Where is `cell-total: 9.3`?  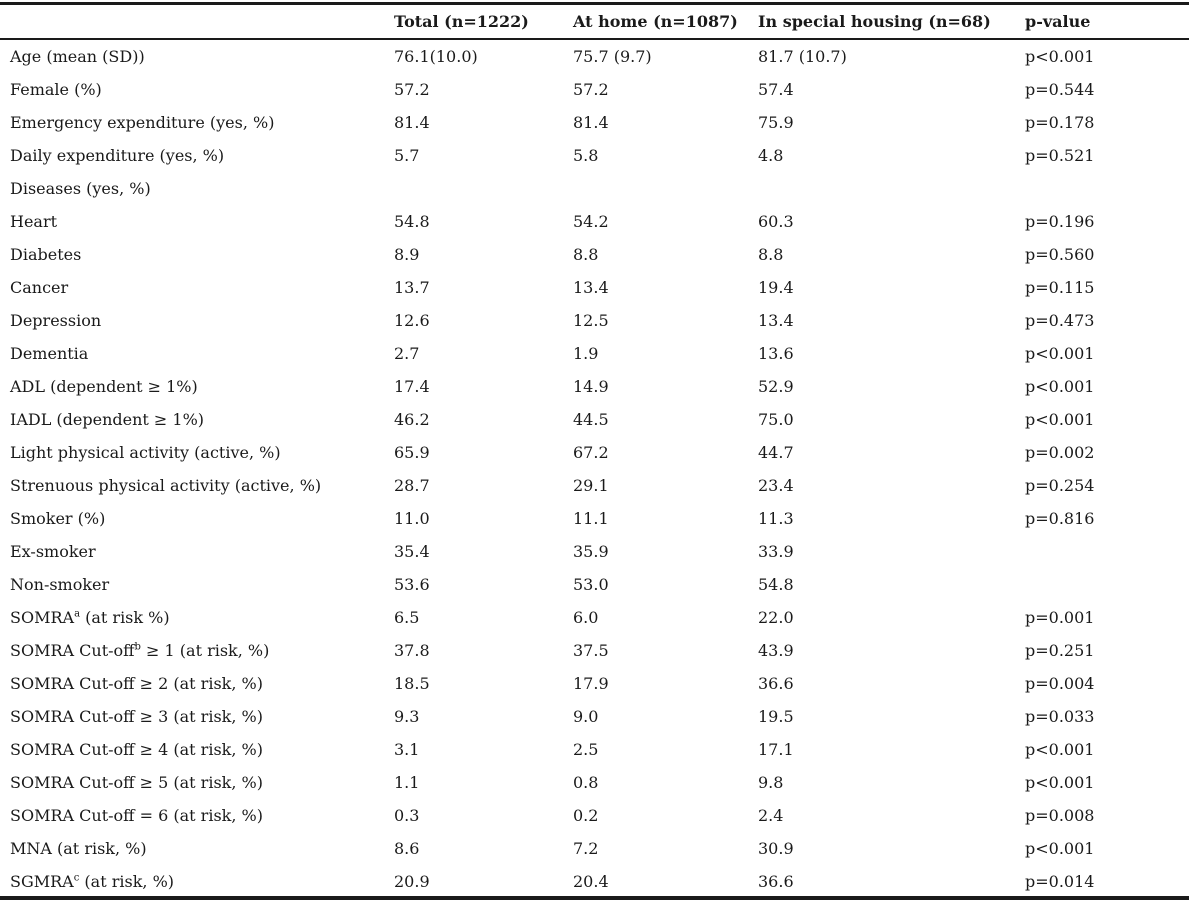
cell-total: 9.3 is located at coordinates (407, 716).